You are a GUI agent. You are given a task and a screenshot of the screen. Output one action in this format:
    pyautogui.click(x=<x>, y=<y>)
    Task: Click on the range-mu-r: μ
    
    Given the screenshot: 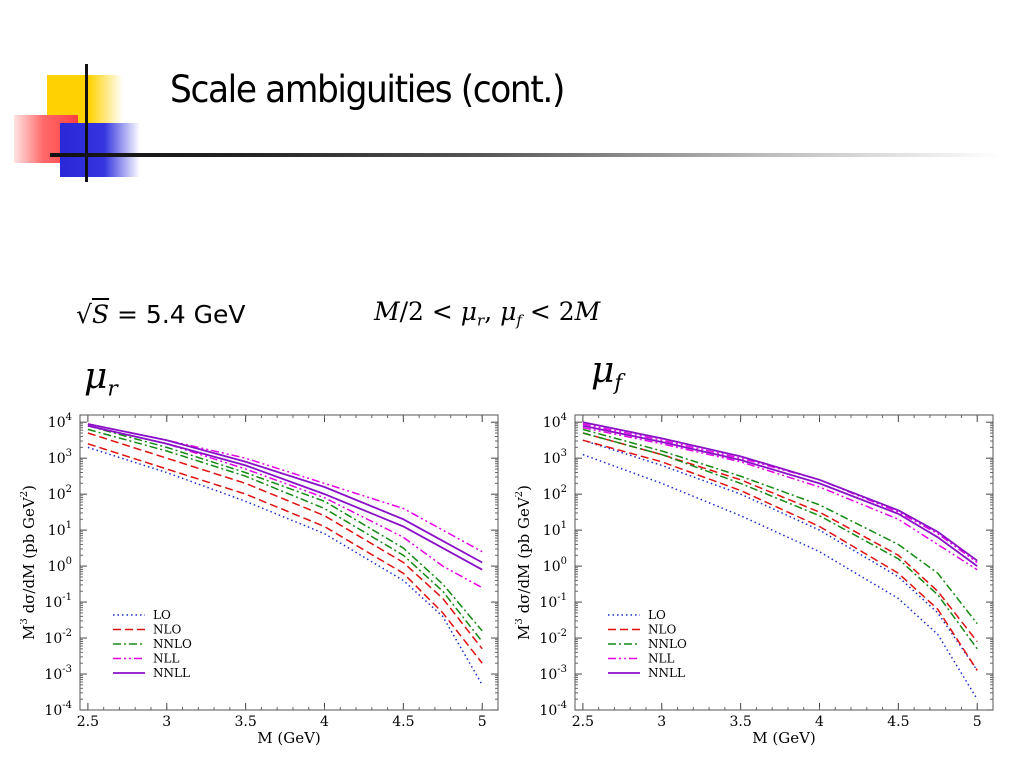 What is the action you would take?
    pyautogui.click(x=469, y=311)
    